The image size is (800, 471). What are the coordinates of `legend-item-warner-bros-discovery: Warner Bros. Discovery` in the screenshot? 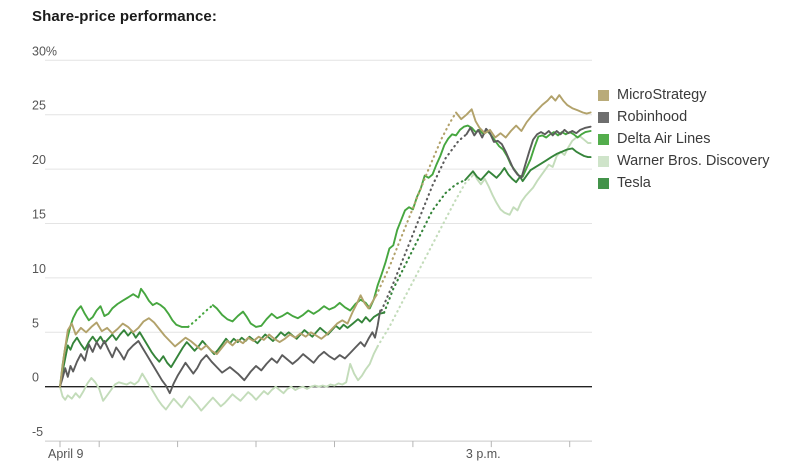 It's located at (684, 161).